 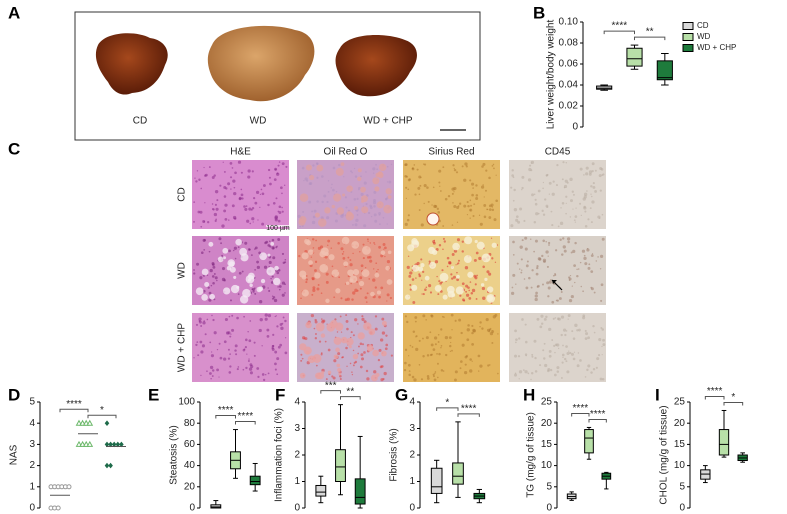 What do you see at coordinates (569, 85) in the screenshot?
I see `y-tick-label: 0.04` at bounding box center [569, 85].